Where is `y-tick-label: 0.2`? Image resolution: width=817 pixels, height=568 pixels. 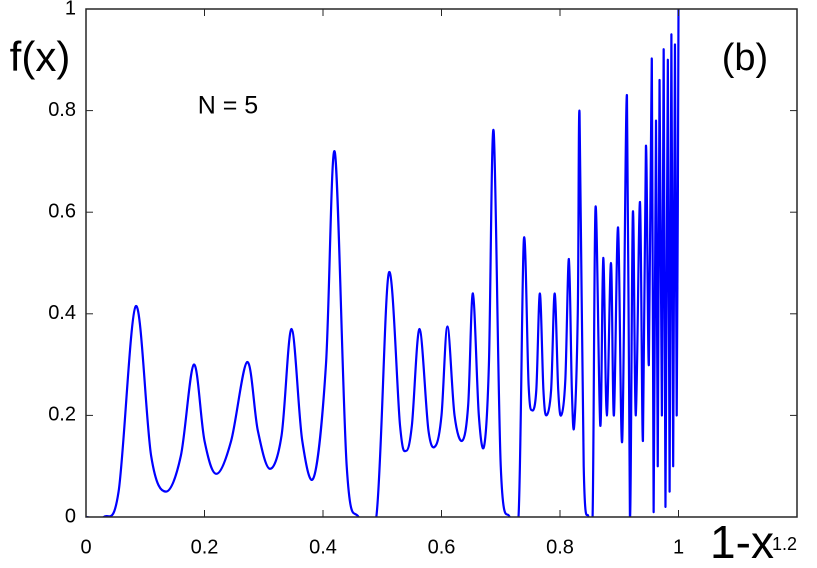 y-tick-label: 0.2 is located at coordinates (62, 415).